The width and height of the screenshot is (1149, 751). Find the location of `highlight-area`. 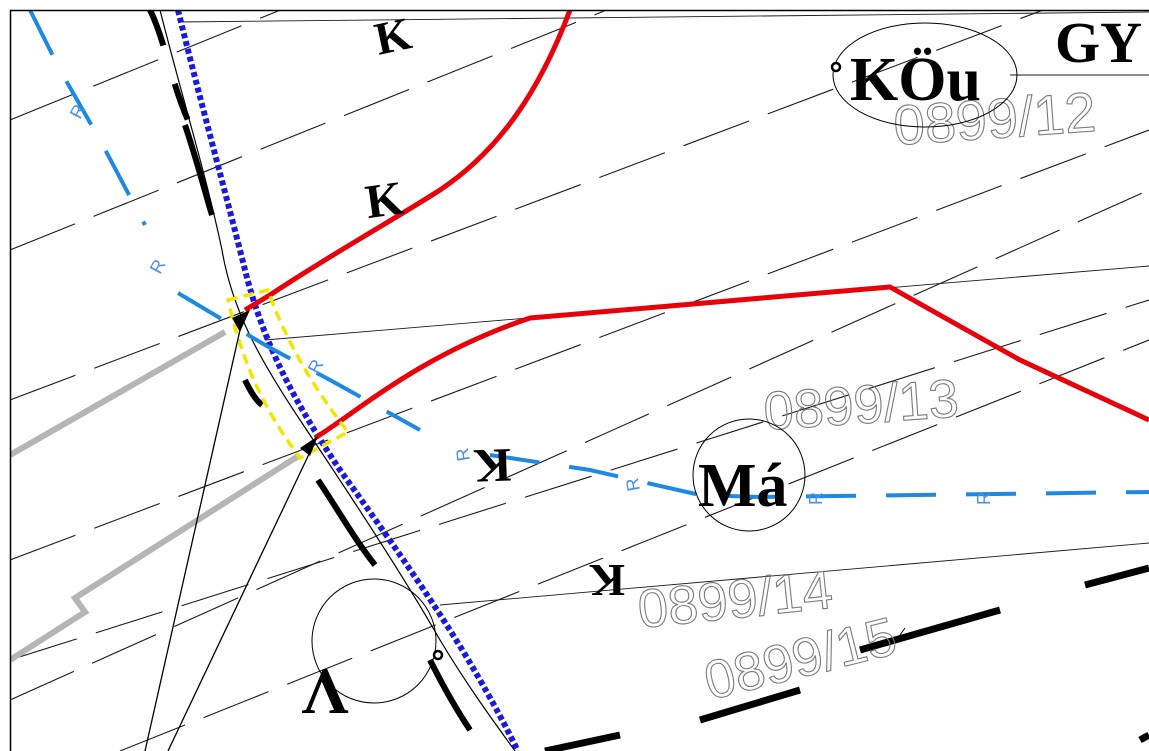

highlight-area is located at coordinates (288, 374).